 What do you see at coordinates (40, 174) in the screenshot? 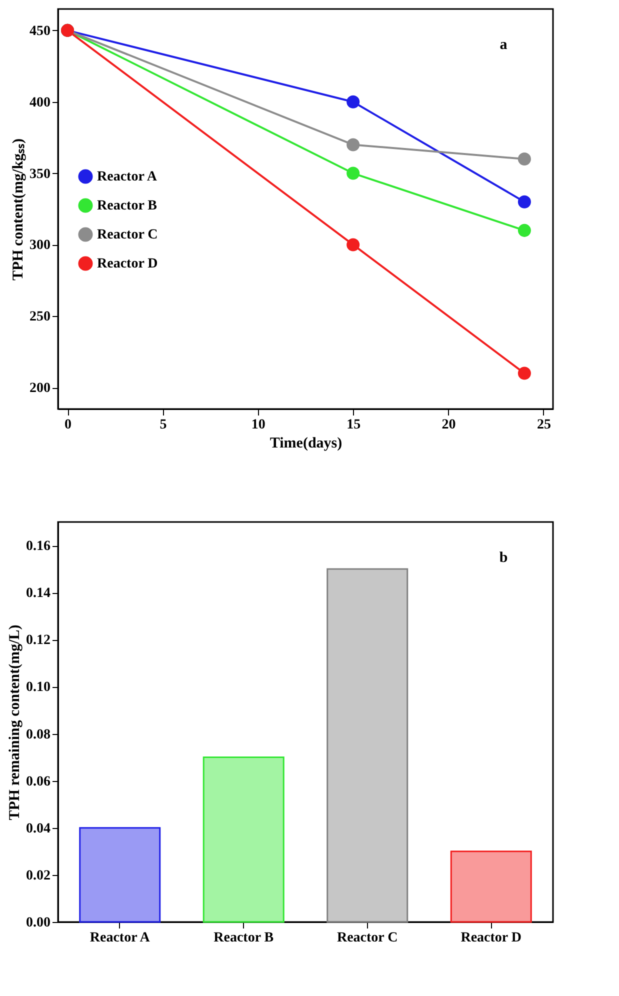
I see `y-tick-label: 350` at bounding box center [40, 174].